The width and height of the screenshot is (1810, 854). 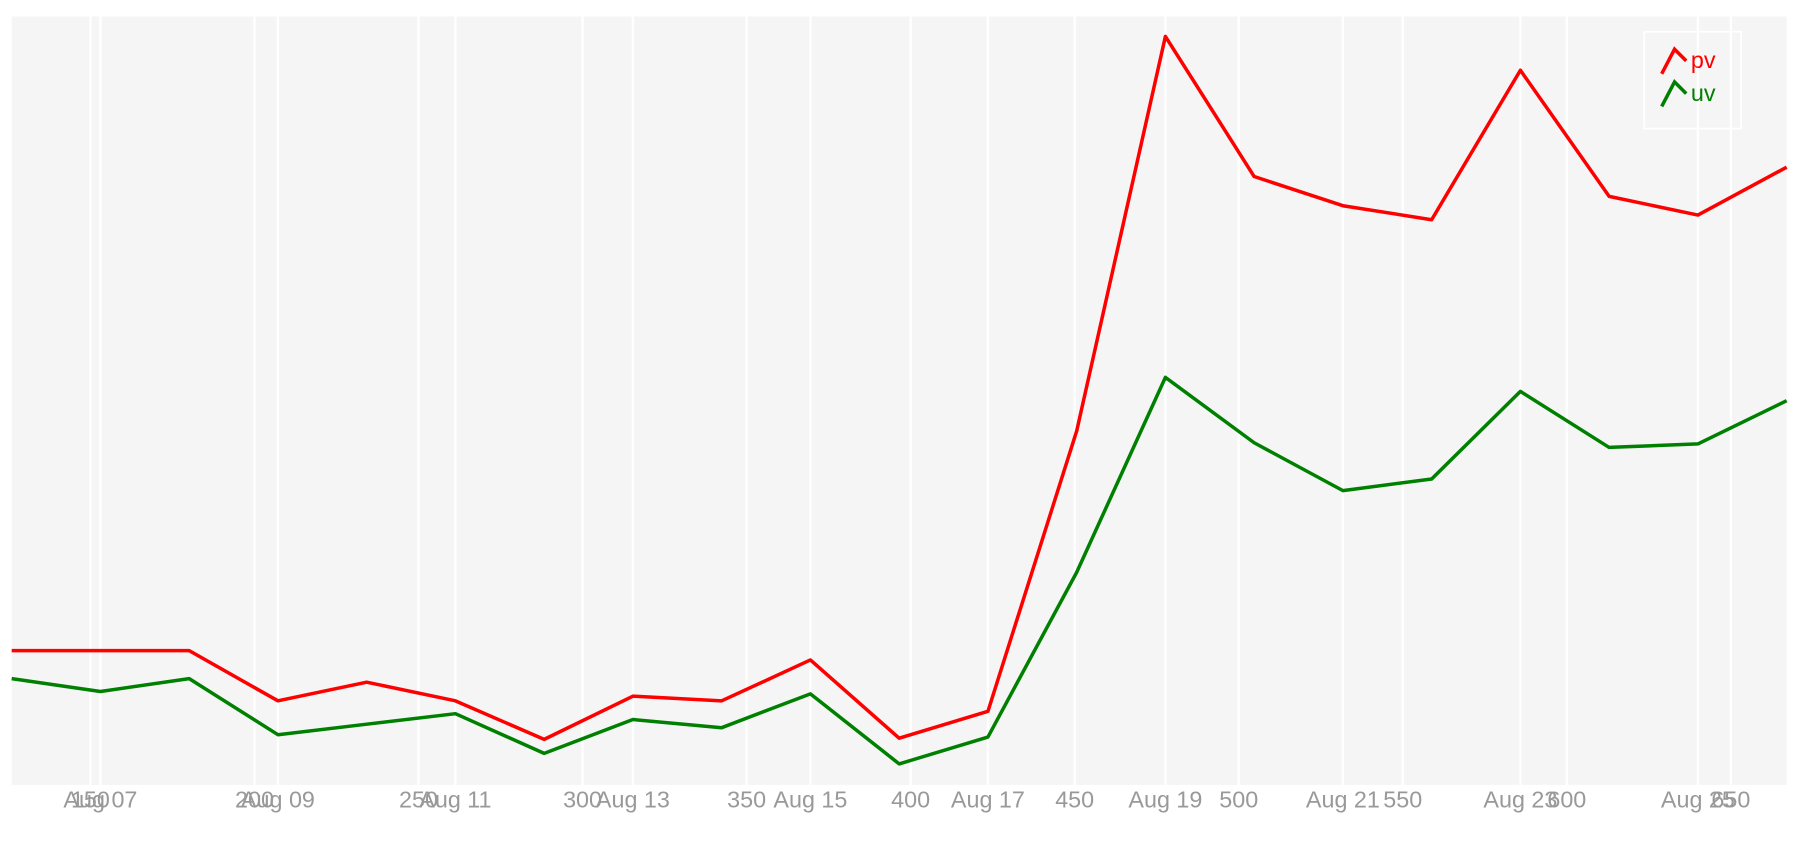 What do you see at coordinates (418, 799) in the screenshot?
I see `x-tick-label: 250` at bounding box center [418, 799].